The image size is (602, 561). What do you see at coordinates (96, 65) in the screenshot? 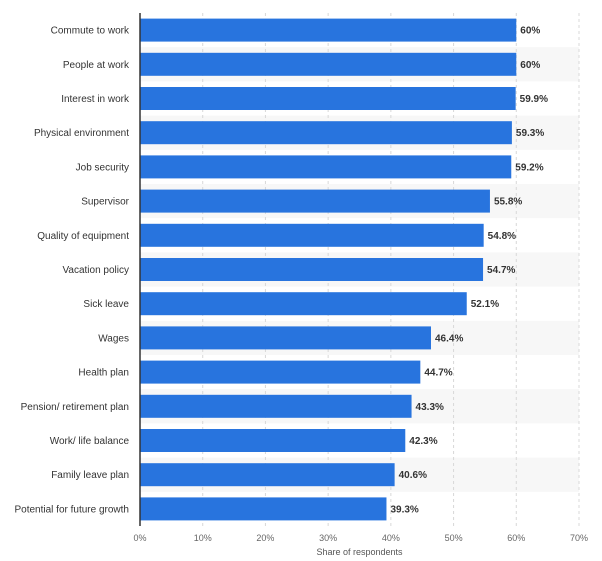
I see `category-label: People at work` at bounding box center [96, 65].